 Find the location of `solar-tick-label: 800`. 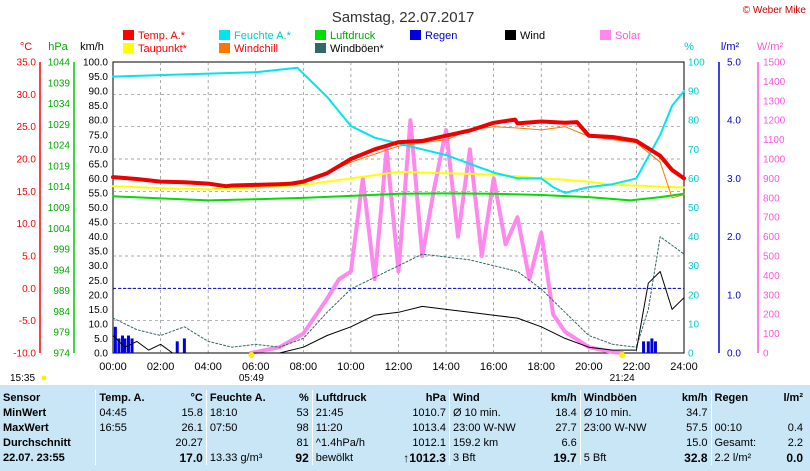

solar-tick-label: 800 is located at coordinates (771, 198).